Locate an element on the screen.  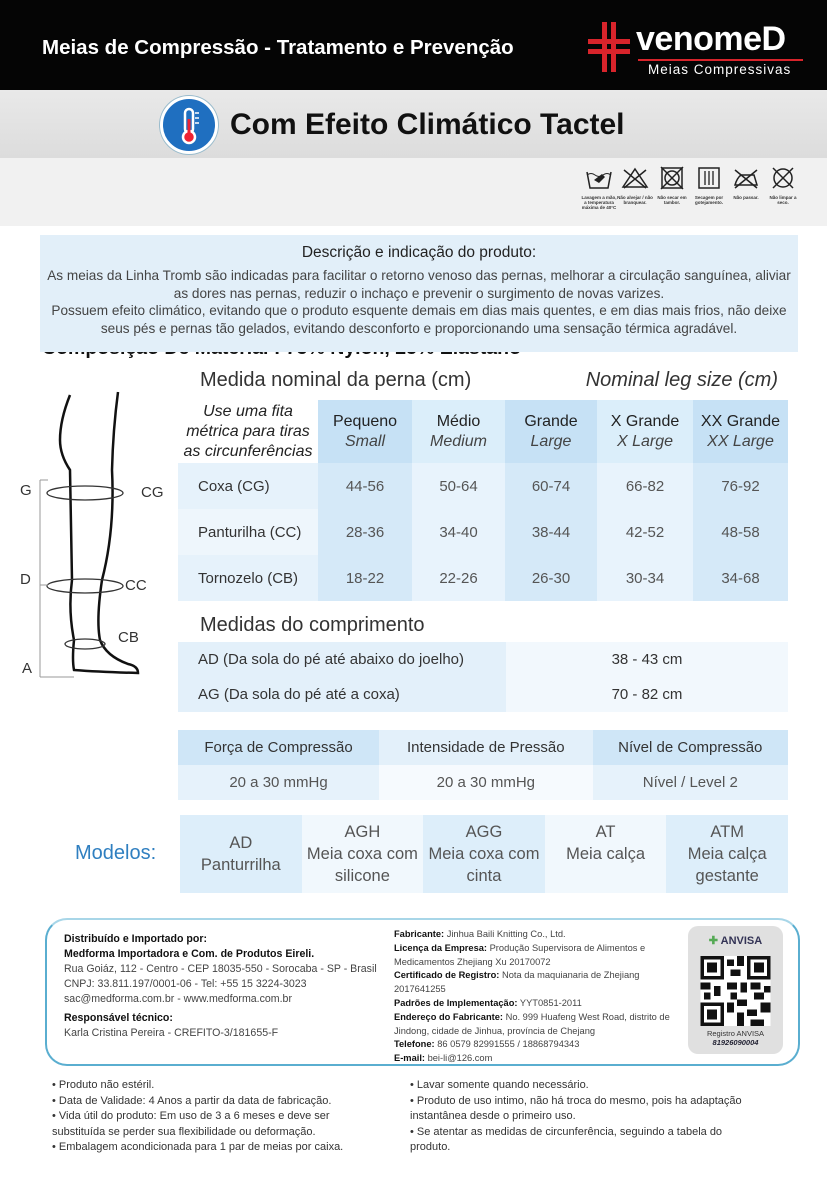
models-label: Modelos: is located at coordinates (116, 853).